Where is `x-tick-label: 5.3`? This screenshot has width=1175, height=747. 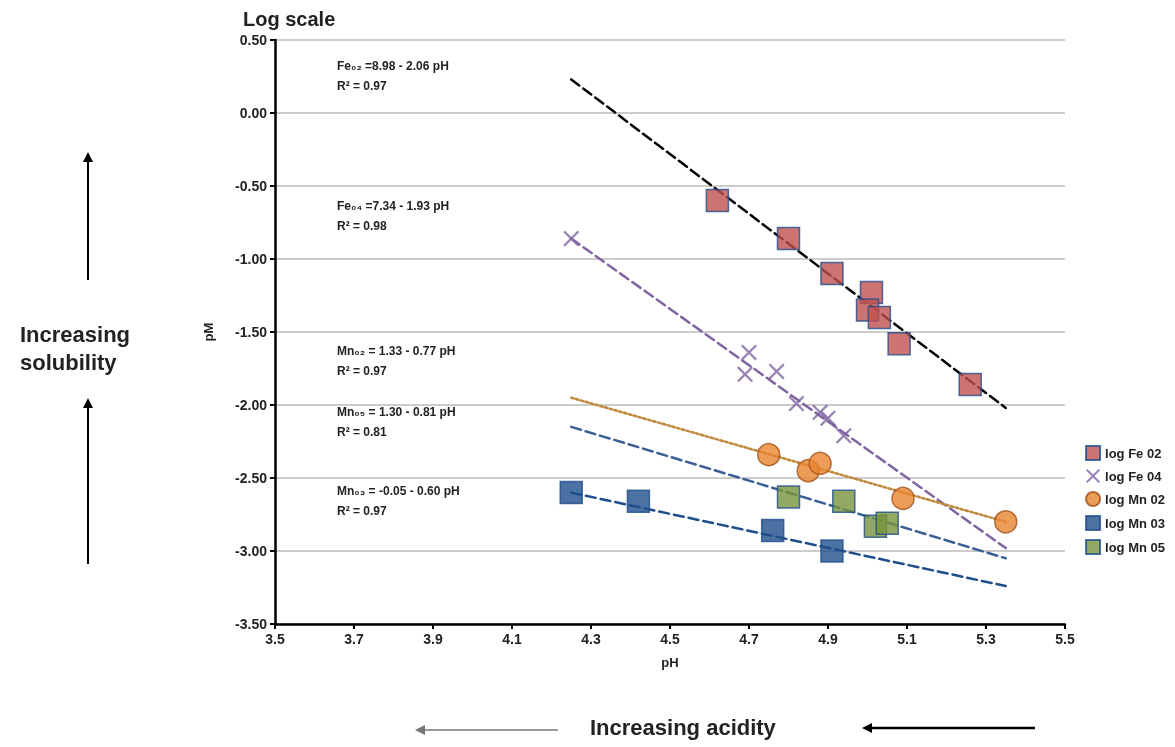
x-tick-label: 5.3 is located at coordinates (986, 639).